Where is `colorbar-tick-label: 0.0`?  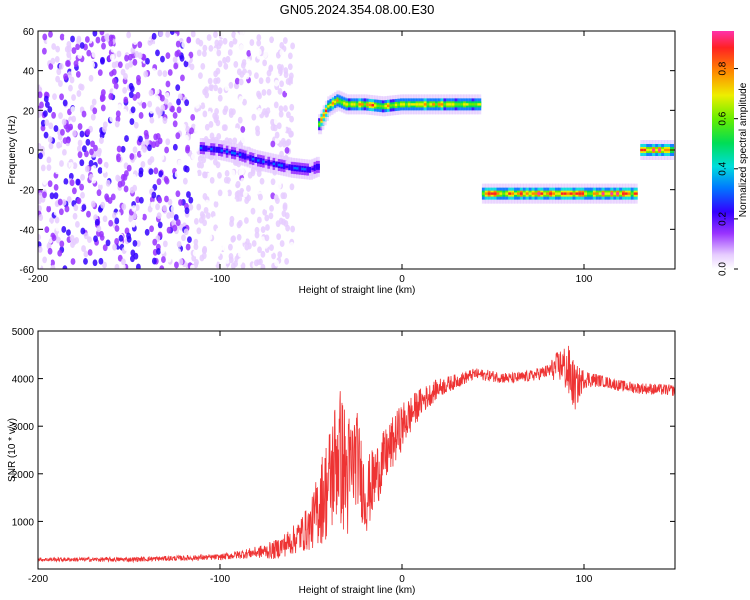 colorbar-tick-label: 0.0 is located at coordinates (723, 269).